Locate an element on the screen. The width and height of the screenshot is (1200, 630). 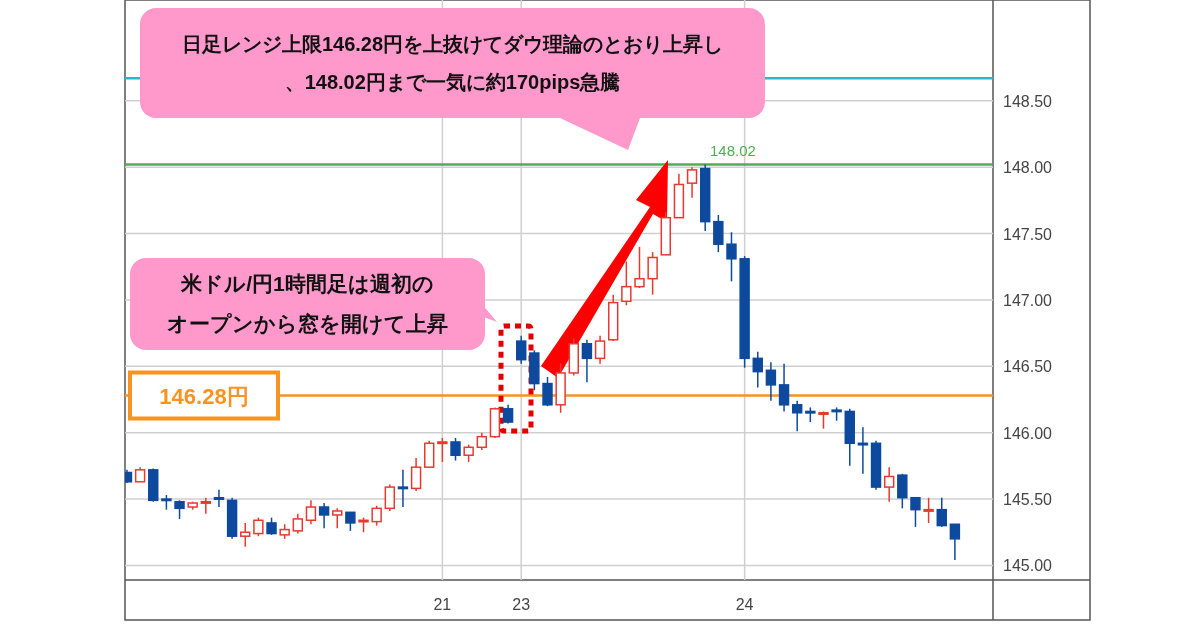
y-tick-label: 147.00 is located at coordinates (1028, 300).